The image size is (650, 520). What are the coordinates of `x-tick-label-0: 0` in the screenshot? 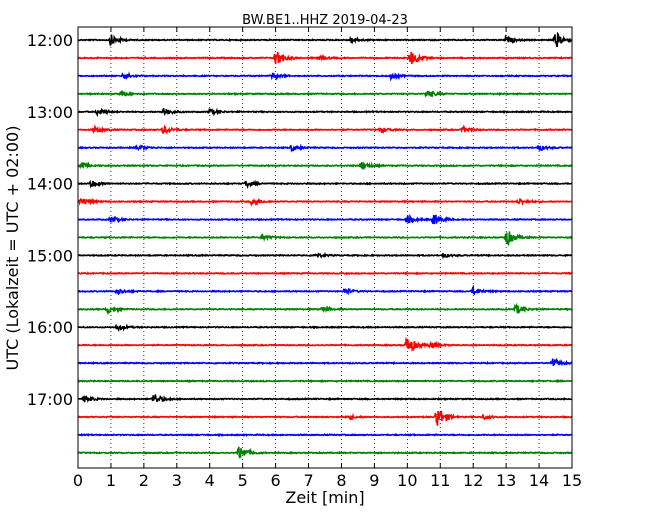 It's located at (78, 480).